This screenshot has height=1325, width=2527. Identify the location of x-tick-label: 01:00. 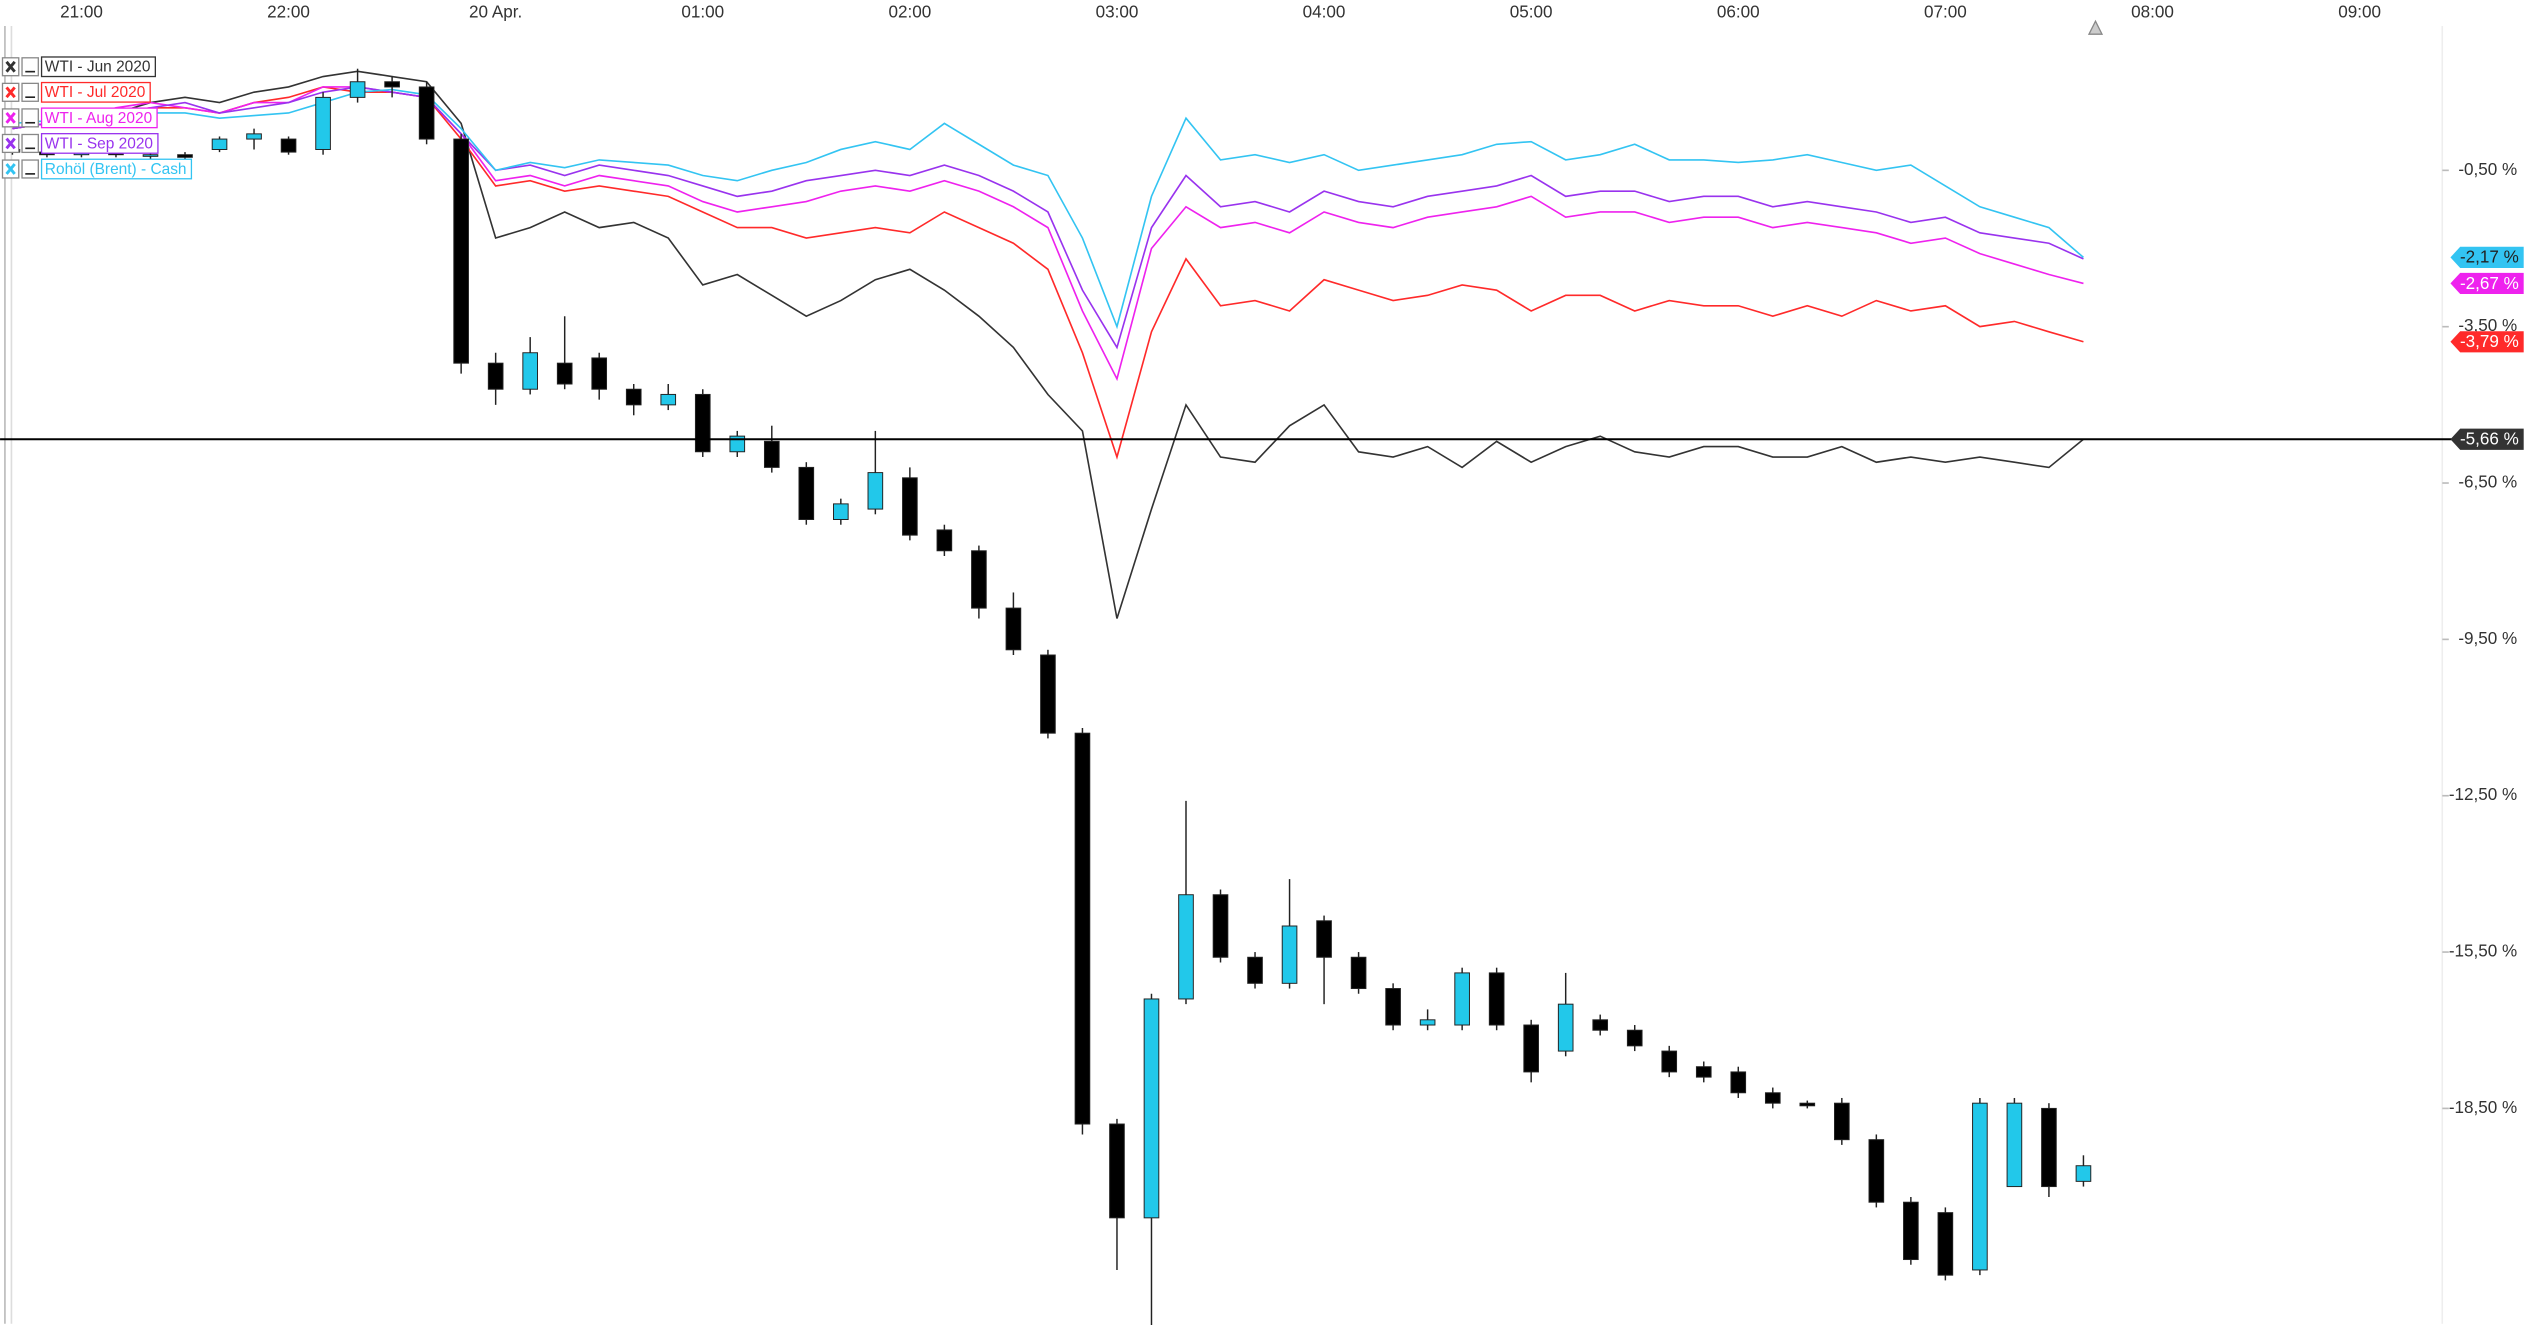
(702, 12).